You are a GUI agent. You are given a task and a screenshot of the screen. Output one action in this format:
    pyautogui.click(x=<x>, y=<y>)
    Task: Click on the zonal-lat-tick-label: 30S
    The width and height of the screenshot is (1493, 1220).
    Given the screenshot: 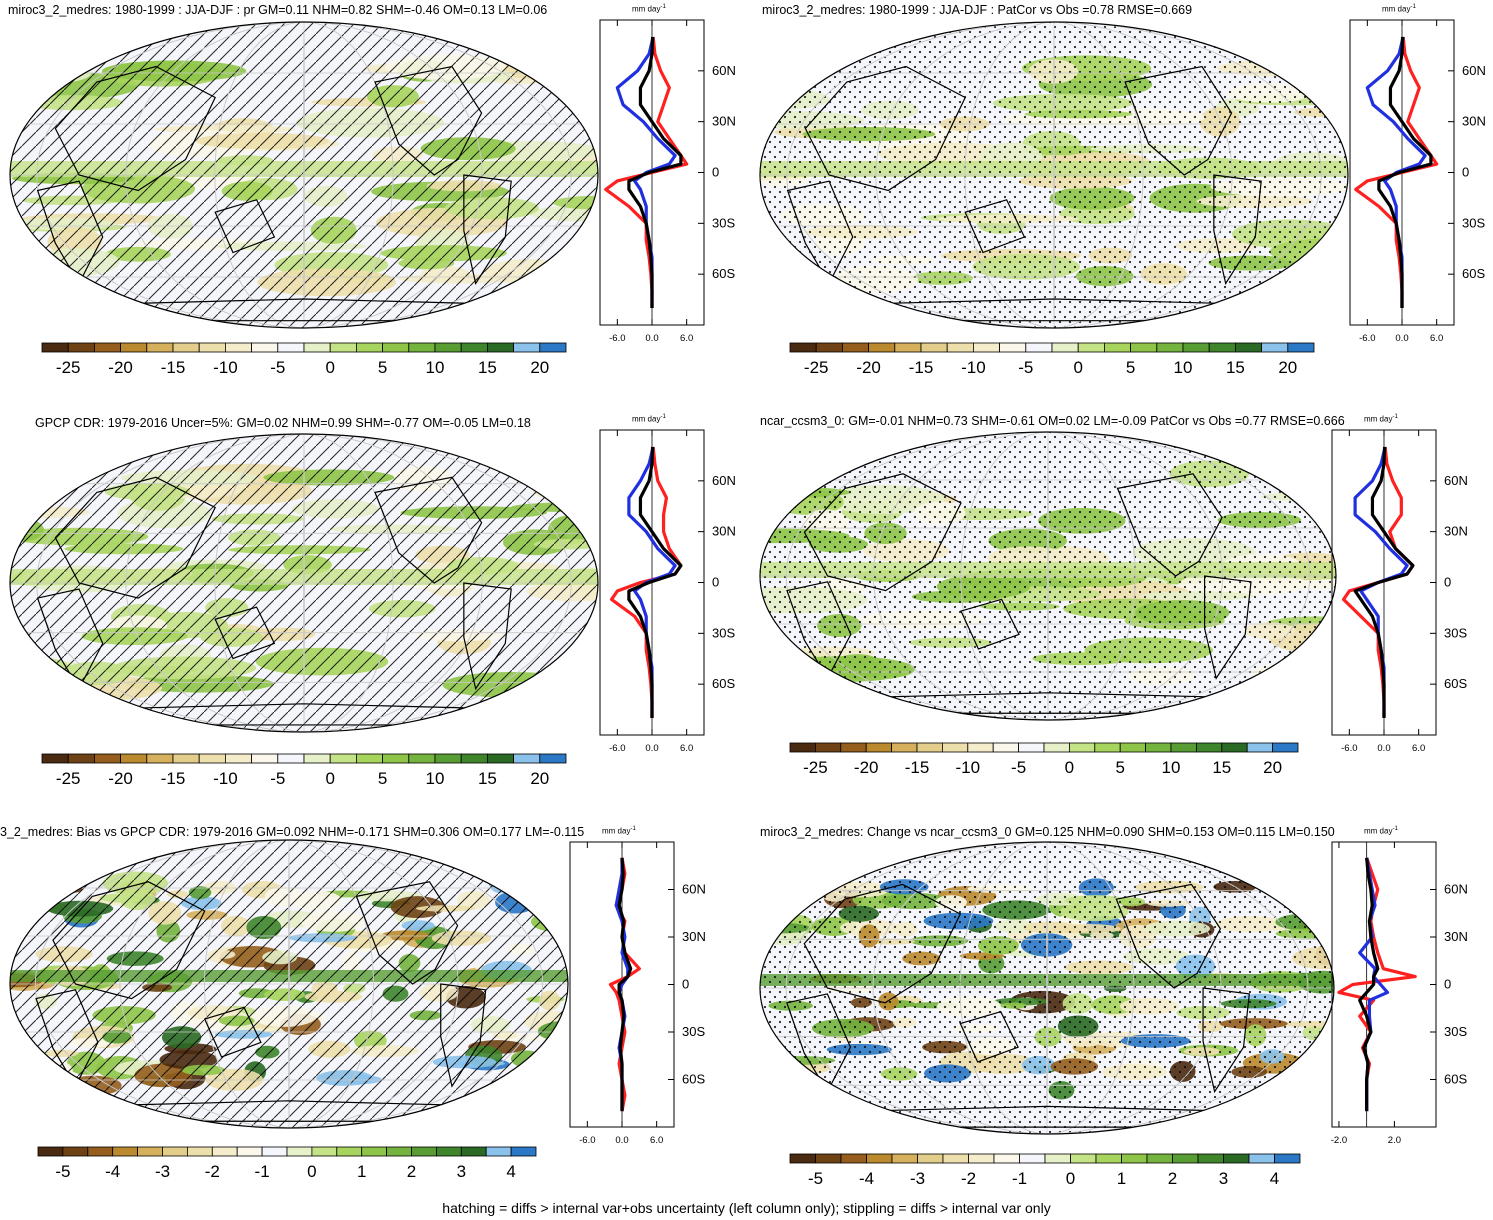 What is the action you would take?
    pyautogui.click(x=1455, y=632)
    